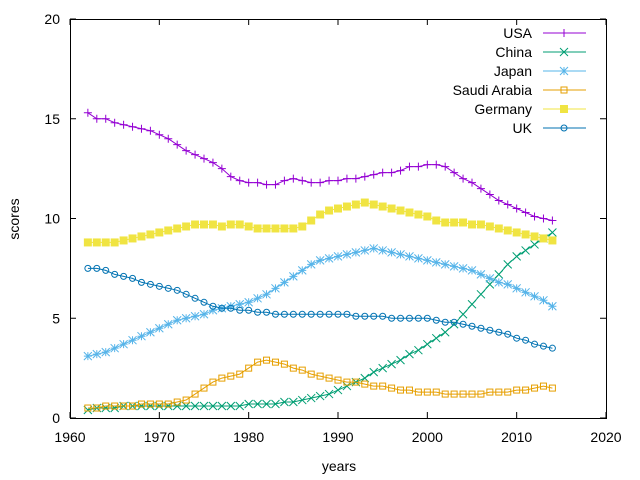 The image size is (640, 480). Describe the element at coordinates (69, 437) in the screenshot. I see `x-tick-label: 1960` at that location.